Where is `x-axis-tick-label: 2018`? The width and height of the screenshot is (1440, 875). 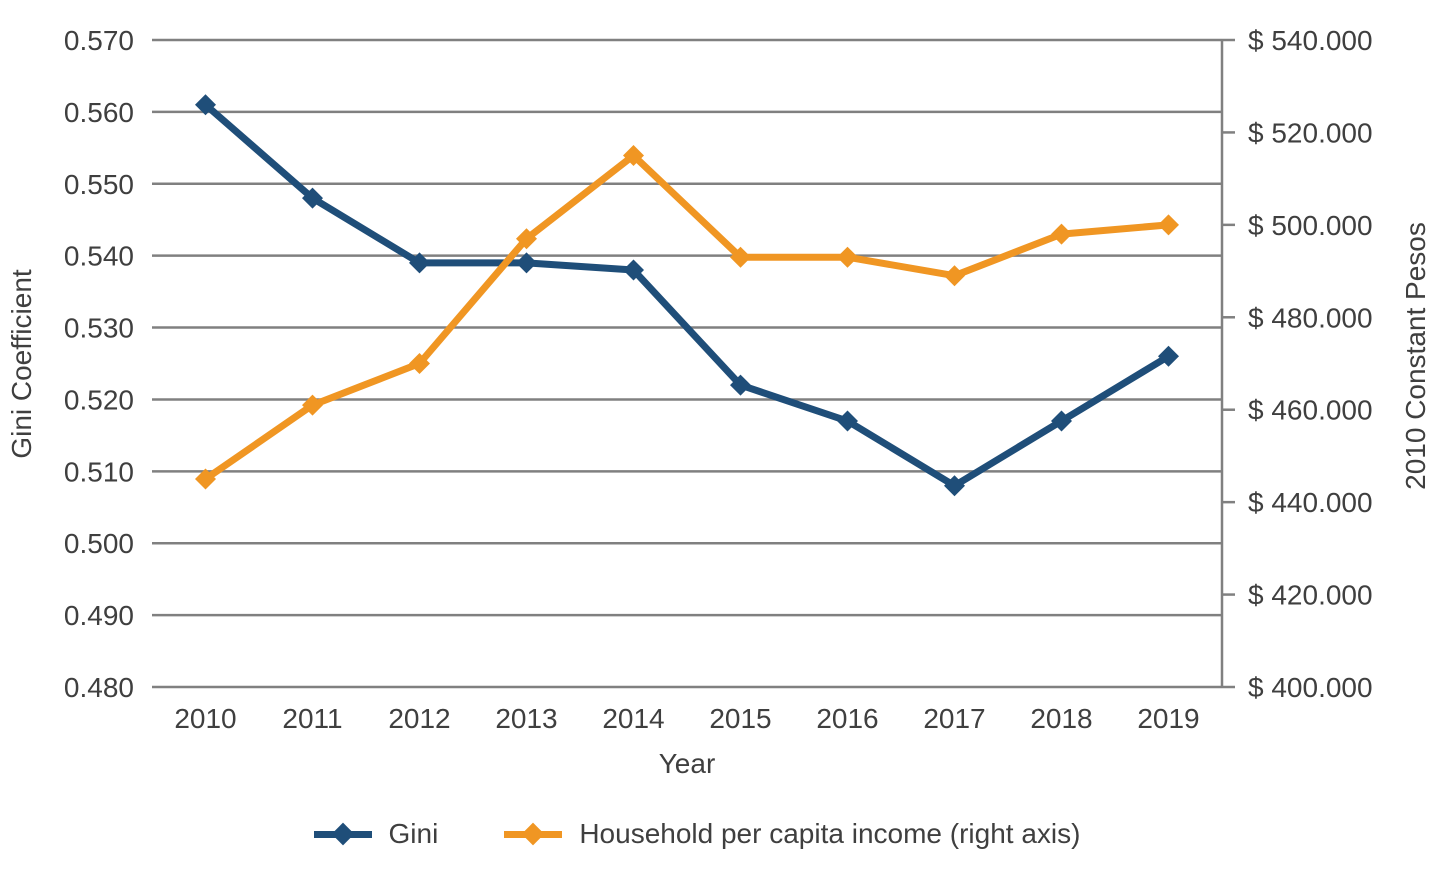 x-axis-tick-label: 2018 is located at coordinates (1061, 718).